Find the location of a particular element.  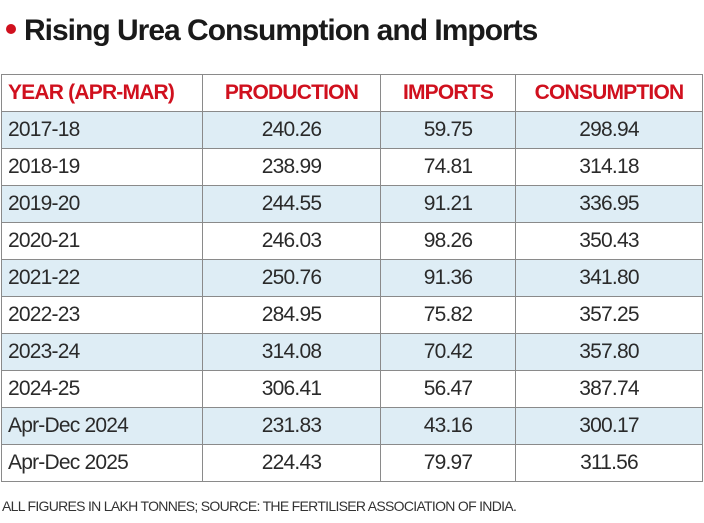

value-cell: 74.81 is located at coordinates (448, 167).